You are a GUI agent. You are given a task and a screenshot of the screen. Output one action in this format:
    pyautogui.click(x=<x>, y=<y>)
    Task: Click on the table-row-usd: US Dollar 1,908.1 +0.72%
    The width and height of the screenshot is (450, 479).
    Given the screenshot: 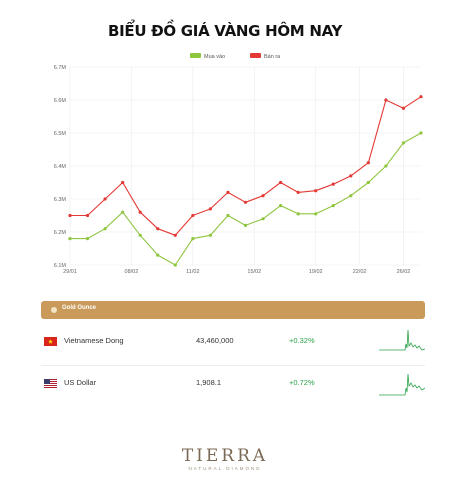 What is the action you would take?
    pyautogui.click(x=233, y=386)
    